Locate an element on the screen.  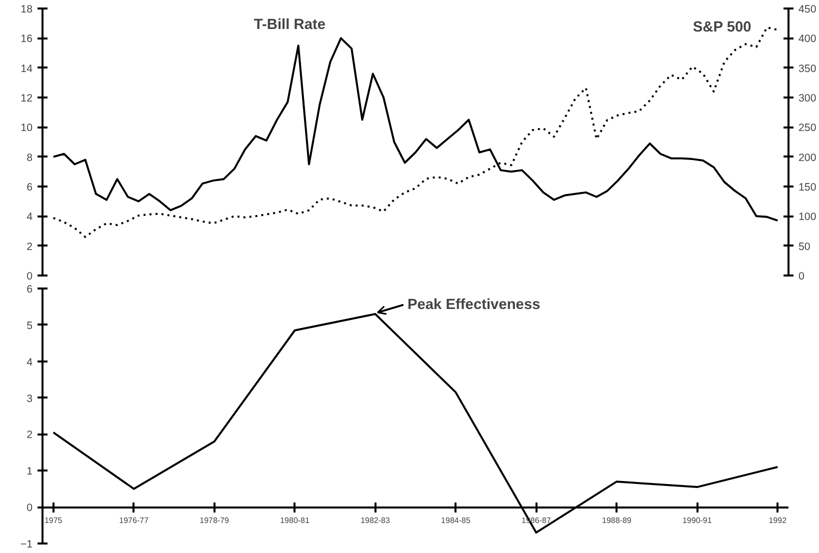
y2-tick-label: 400 is located at coordinates (807, 39).